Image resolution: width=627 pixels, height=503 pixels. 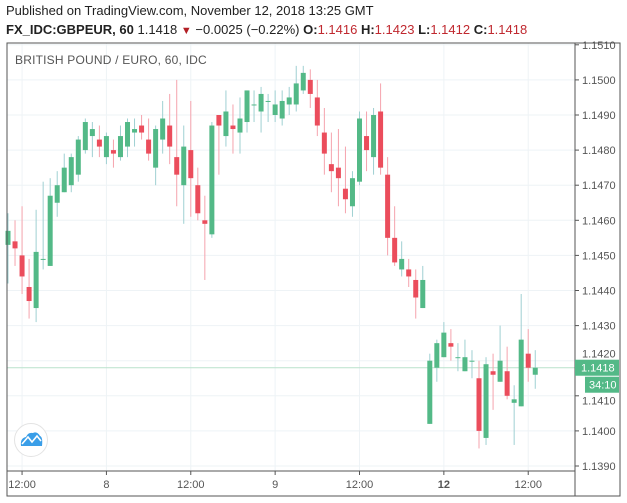 I want to click on low-label: L:, so click(x=424, y=29).